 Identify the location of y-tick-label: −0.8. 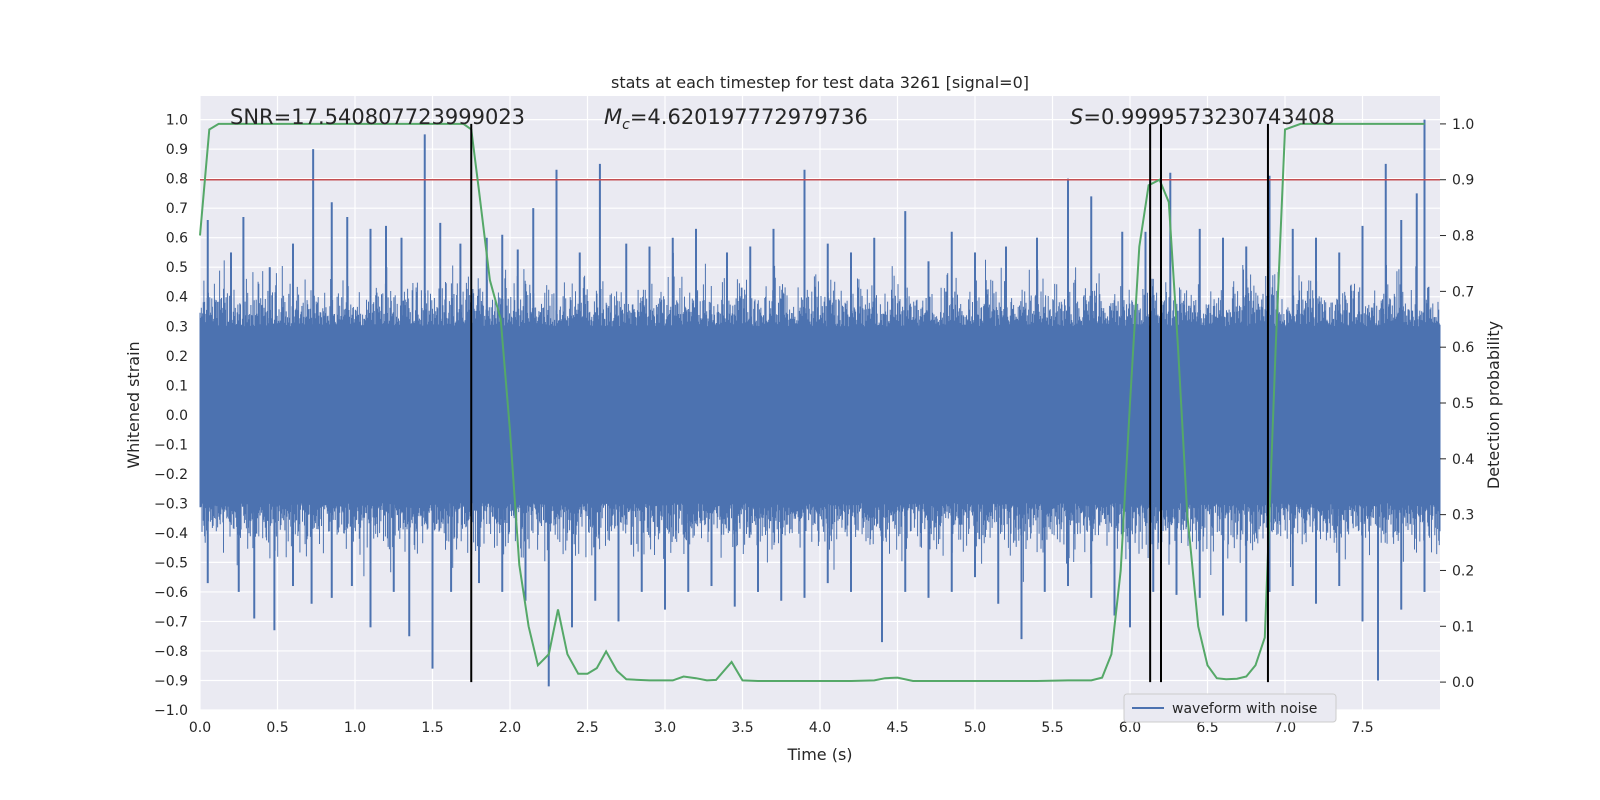
(171, 652).